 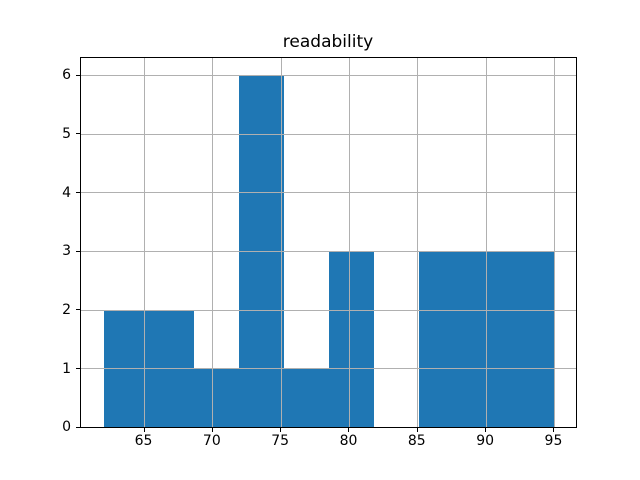 What do you see at coordinates (66, 192) in the screenshot?
I see `y-tick-label-4: 4` at bounding box center [66, 192].